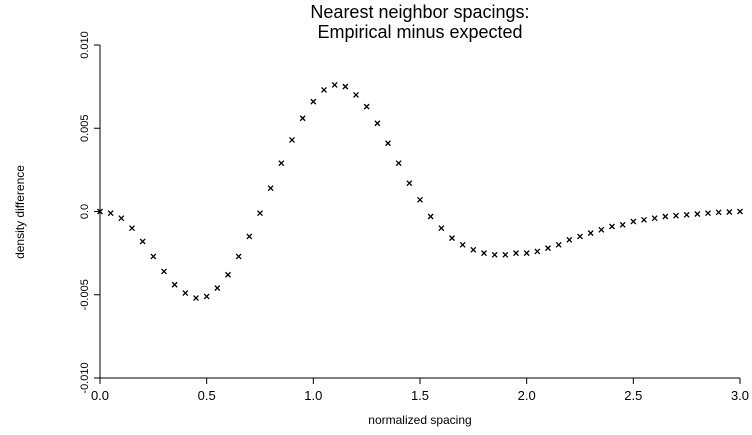 This screenshot has height=435, width=752. I want to click on chart-subtitle: Empirical minus expected, so click(419, 32).